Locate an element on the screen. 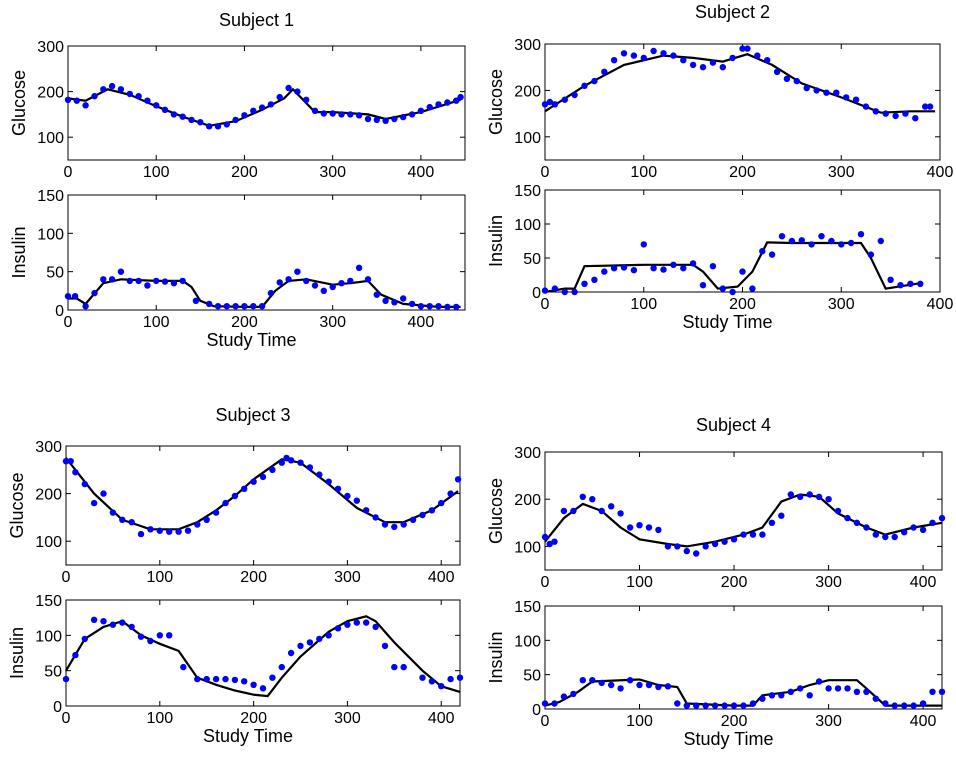 Image resolution: width=956 pixels, height=759 pixels. panel-title: Subject 3 is located at coordinates (252, 415).